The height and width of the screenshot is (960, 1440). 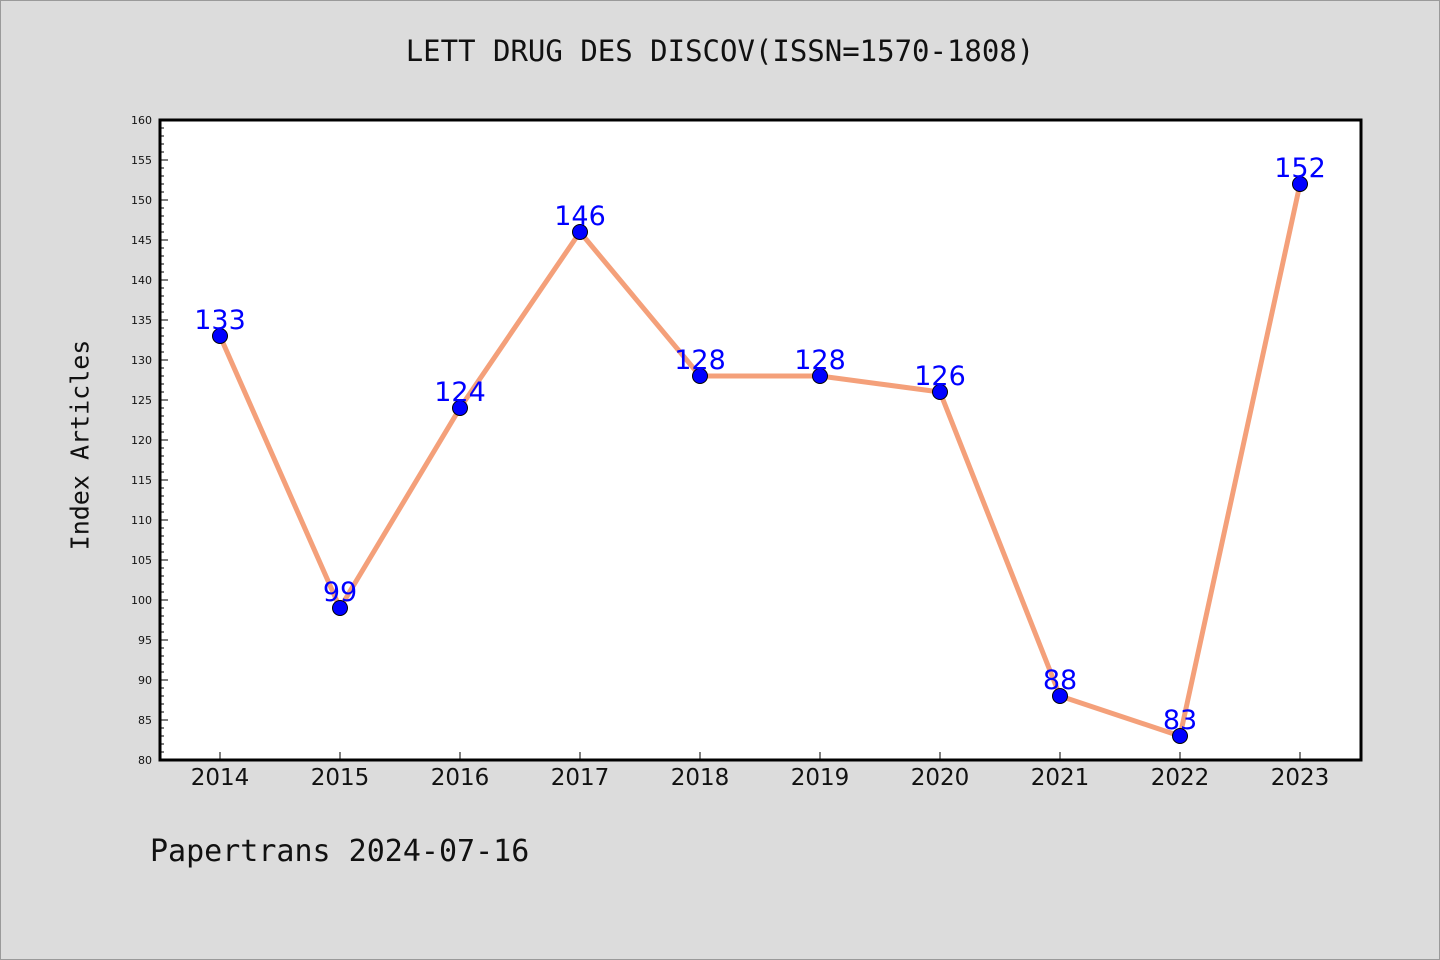 I want to click on x-tick-label: 2020, so click(x=940, y=778).